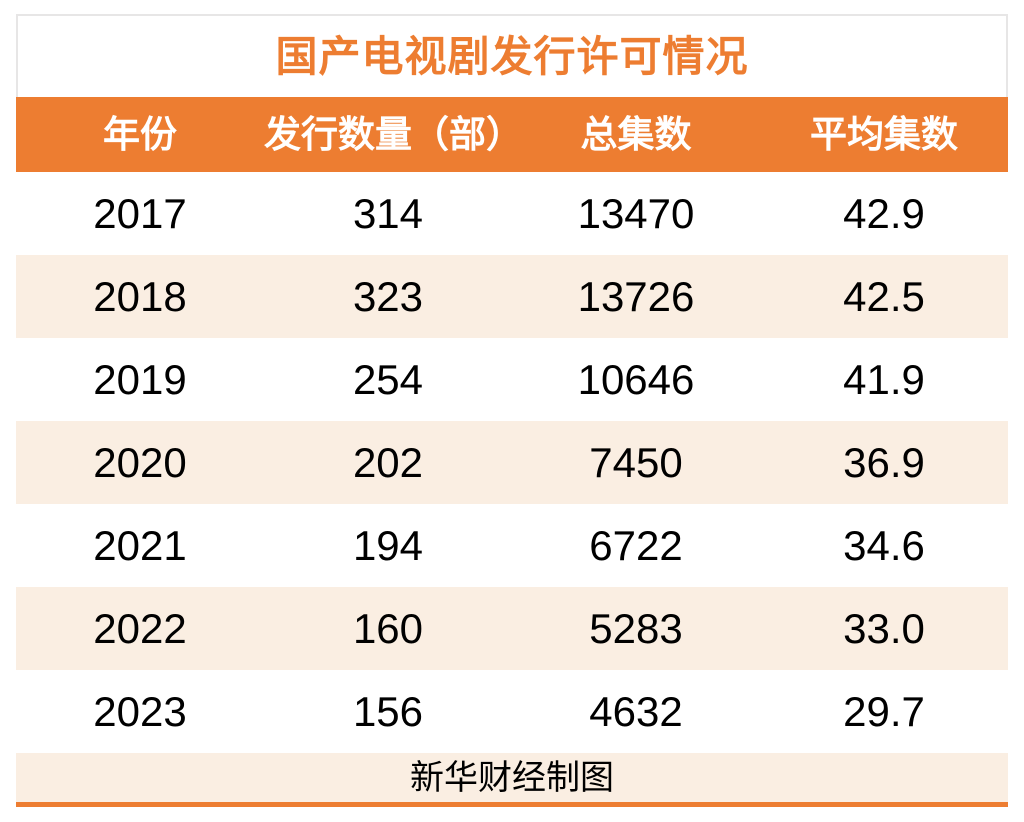 The width and height of the screenshot is (1024, 822). What do you see at coordinates (140, 711) in the screenshot?
I see `cell-year: 2023` at bounding box center [140, 711].